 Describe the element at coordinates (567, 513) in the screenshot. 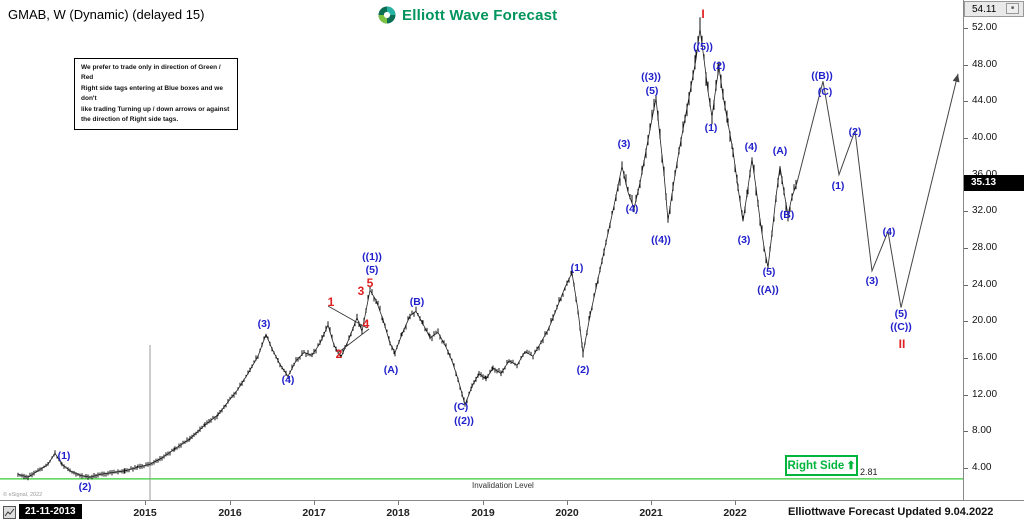

I see `x-axis-year-label: 2020` at that location.